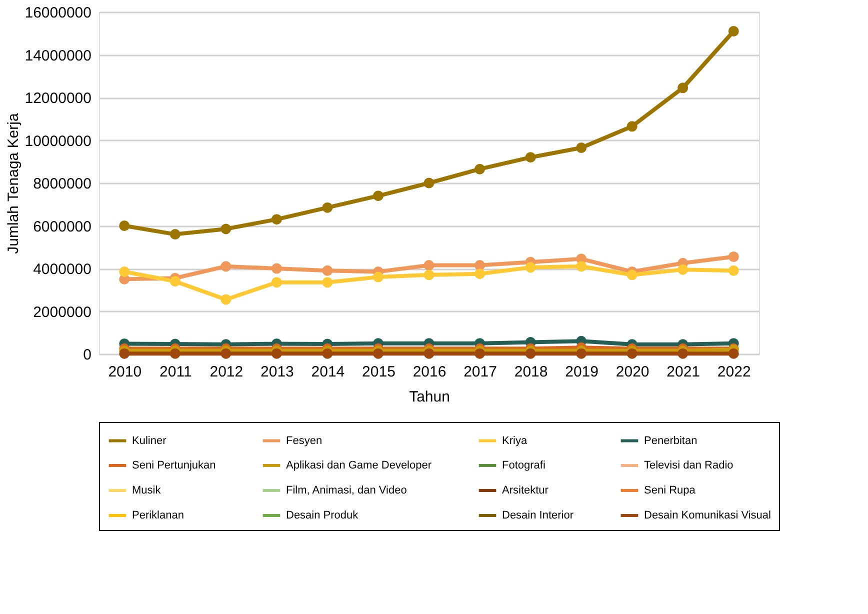 This screenshot has height=614, width=868. I want to click on legend-label: Seni Pertunjukan, so click(174, 466).